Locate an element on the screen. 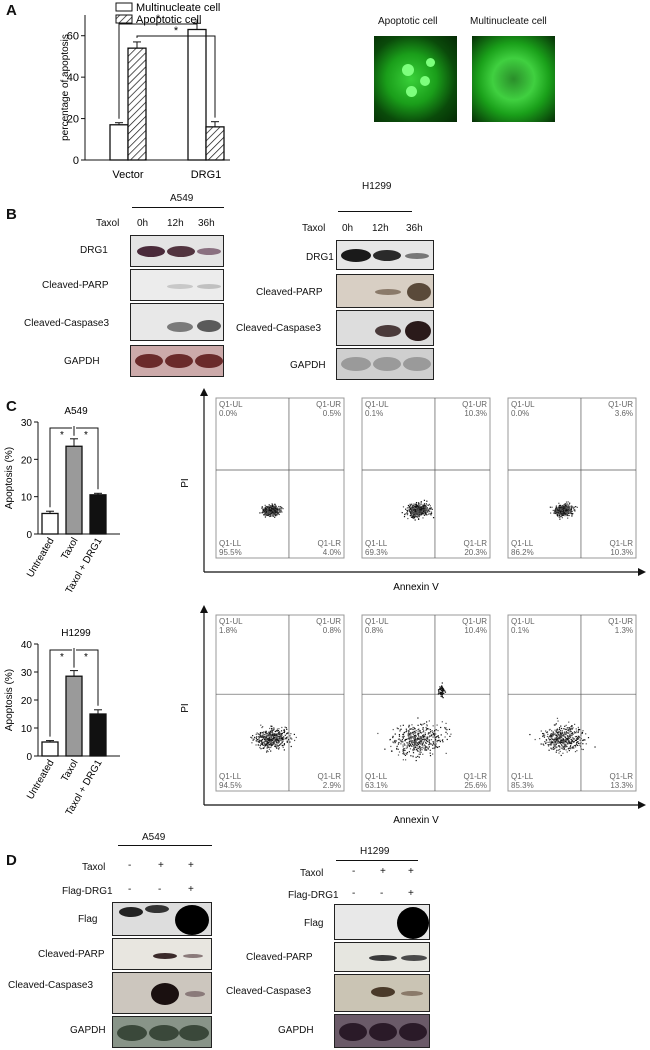 The width and height of the screenshot is (650, 1050). c-a549-ytick-label: 0 is located at coordinates (29, 535).